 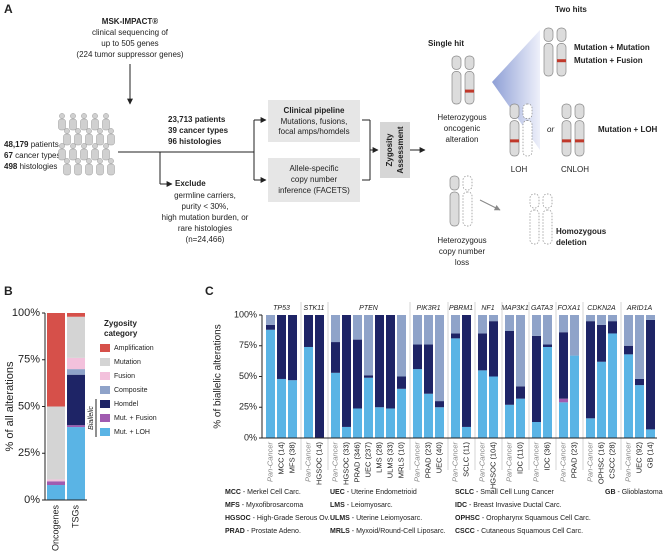 I want to click on x-tick-label: ULMS (33), so click(x=389, y=460).